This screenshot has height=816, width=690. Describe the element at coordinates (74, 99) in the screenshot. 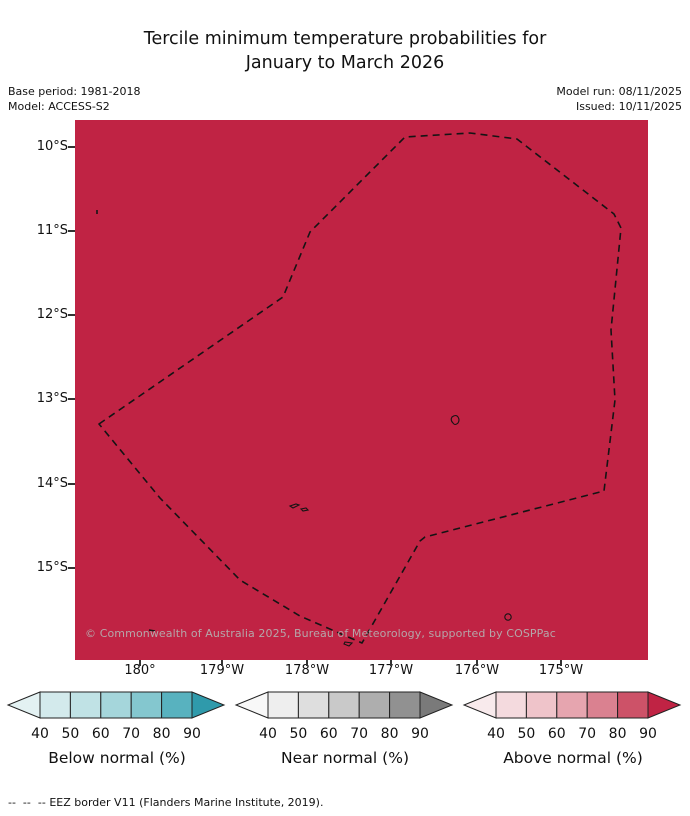

I see `meta-left: Base period: 1981-2018 Model: ACCESS-S2` at that location.